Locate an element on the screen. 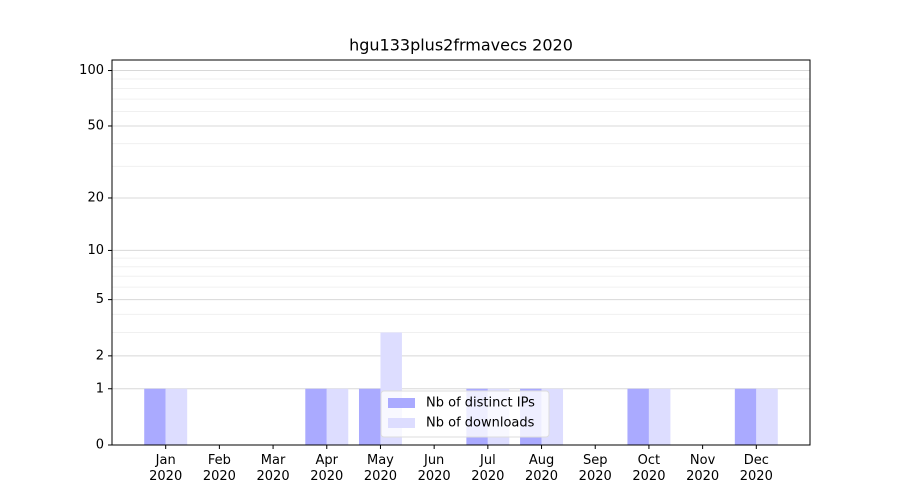 This screenshot has height=500, width=900. x-tick-label: Oct 2020 is located at coordinates (649, 468).